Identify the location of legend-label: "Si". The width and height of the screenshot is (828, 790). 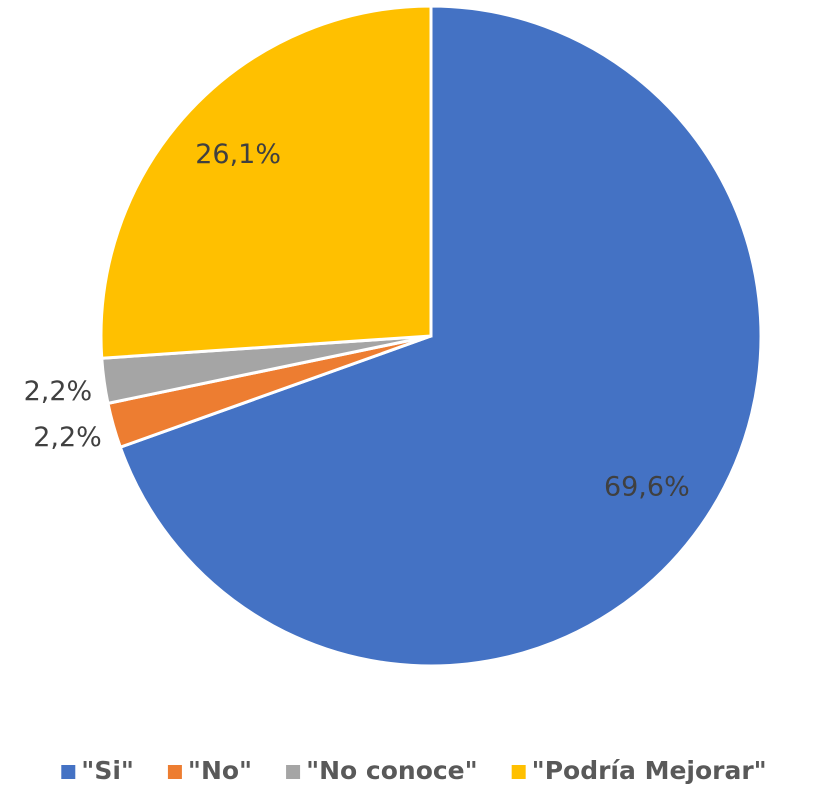
(107, 770).